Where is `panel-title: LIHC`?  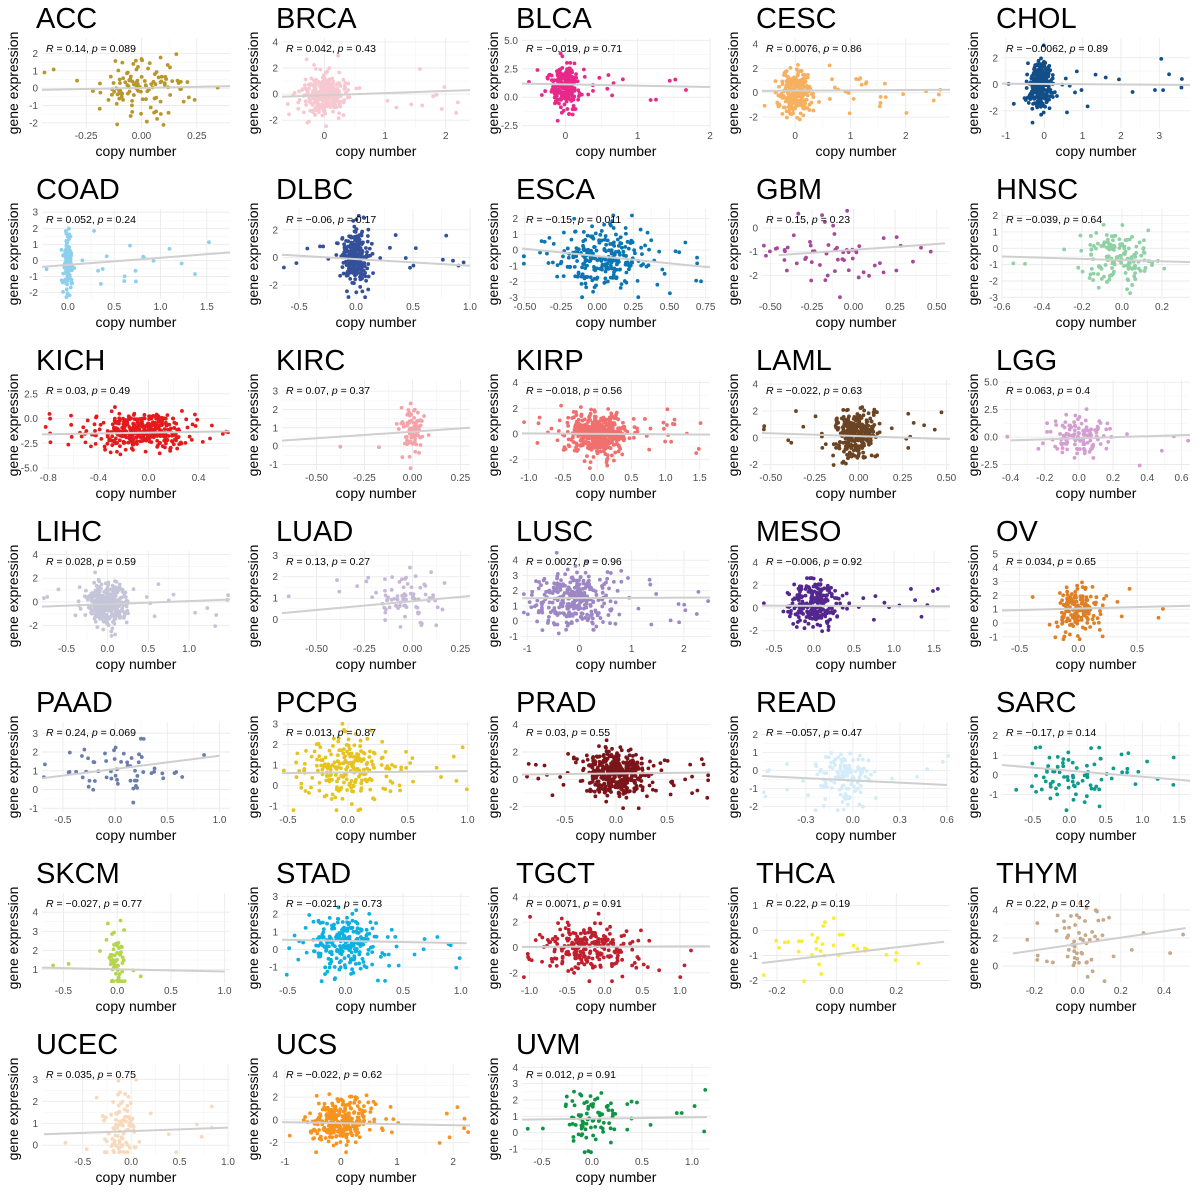 panel-title: LIHC is located at coordinates (69, 532).